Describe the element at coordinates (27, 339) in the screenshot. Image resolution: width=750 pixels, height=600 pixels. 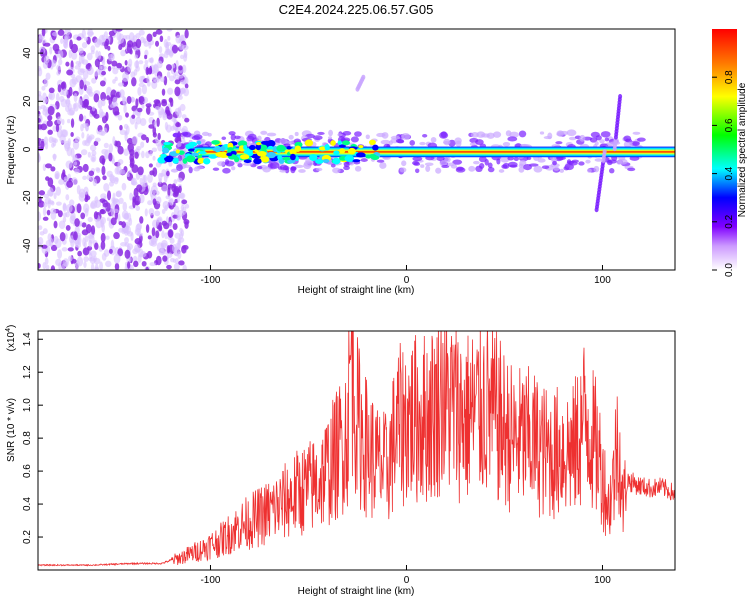
I see `y-tick-label: 1.4` at that location.